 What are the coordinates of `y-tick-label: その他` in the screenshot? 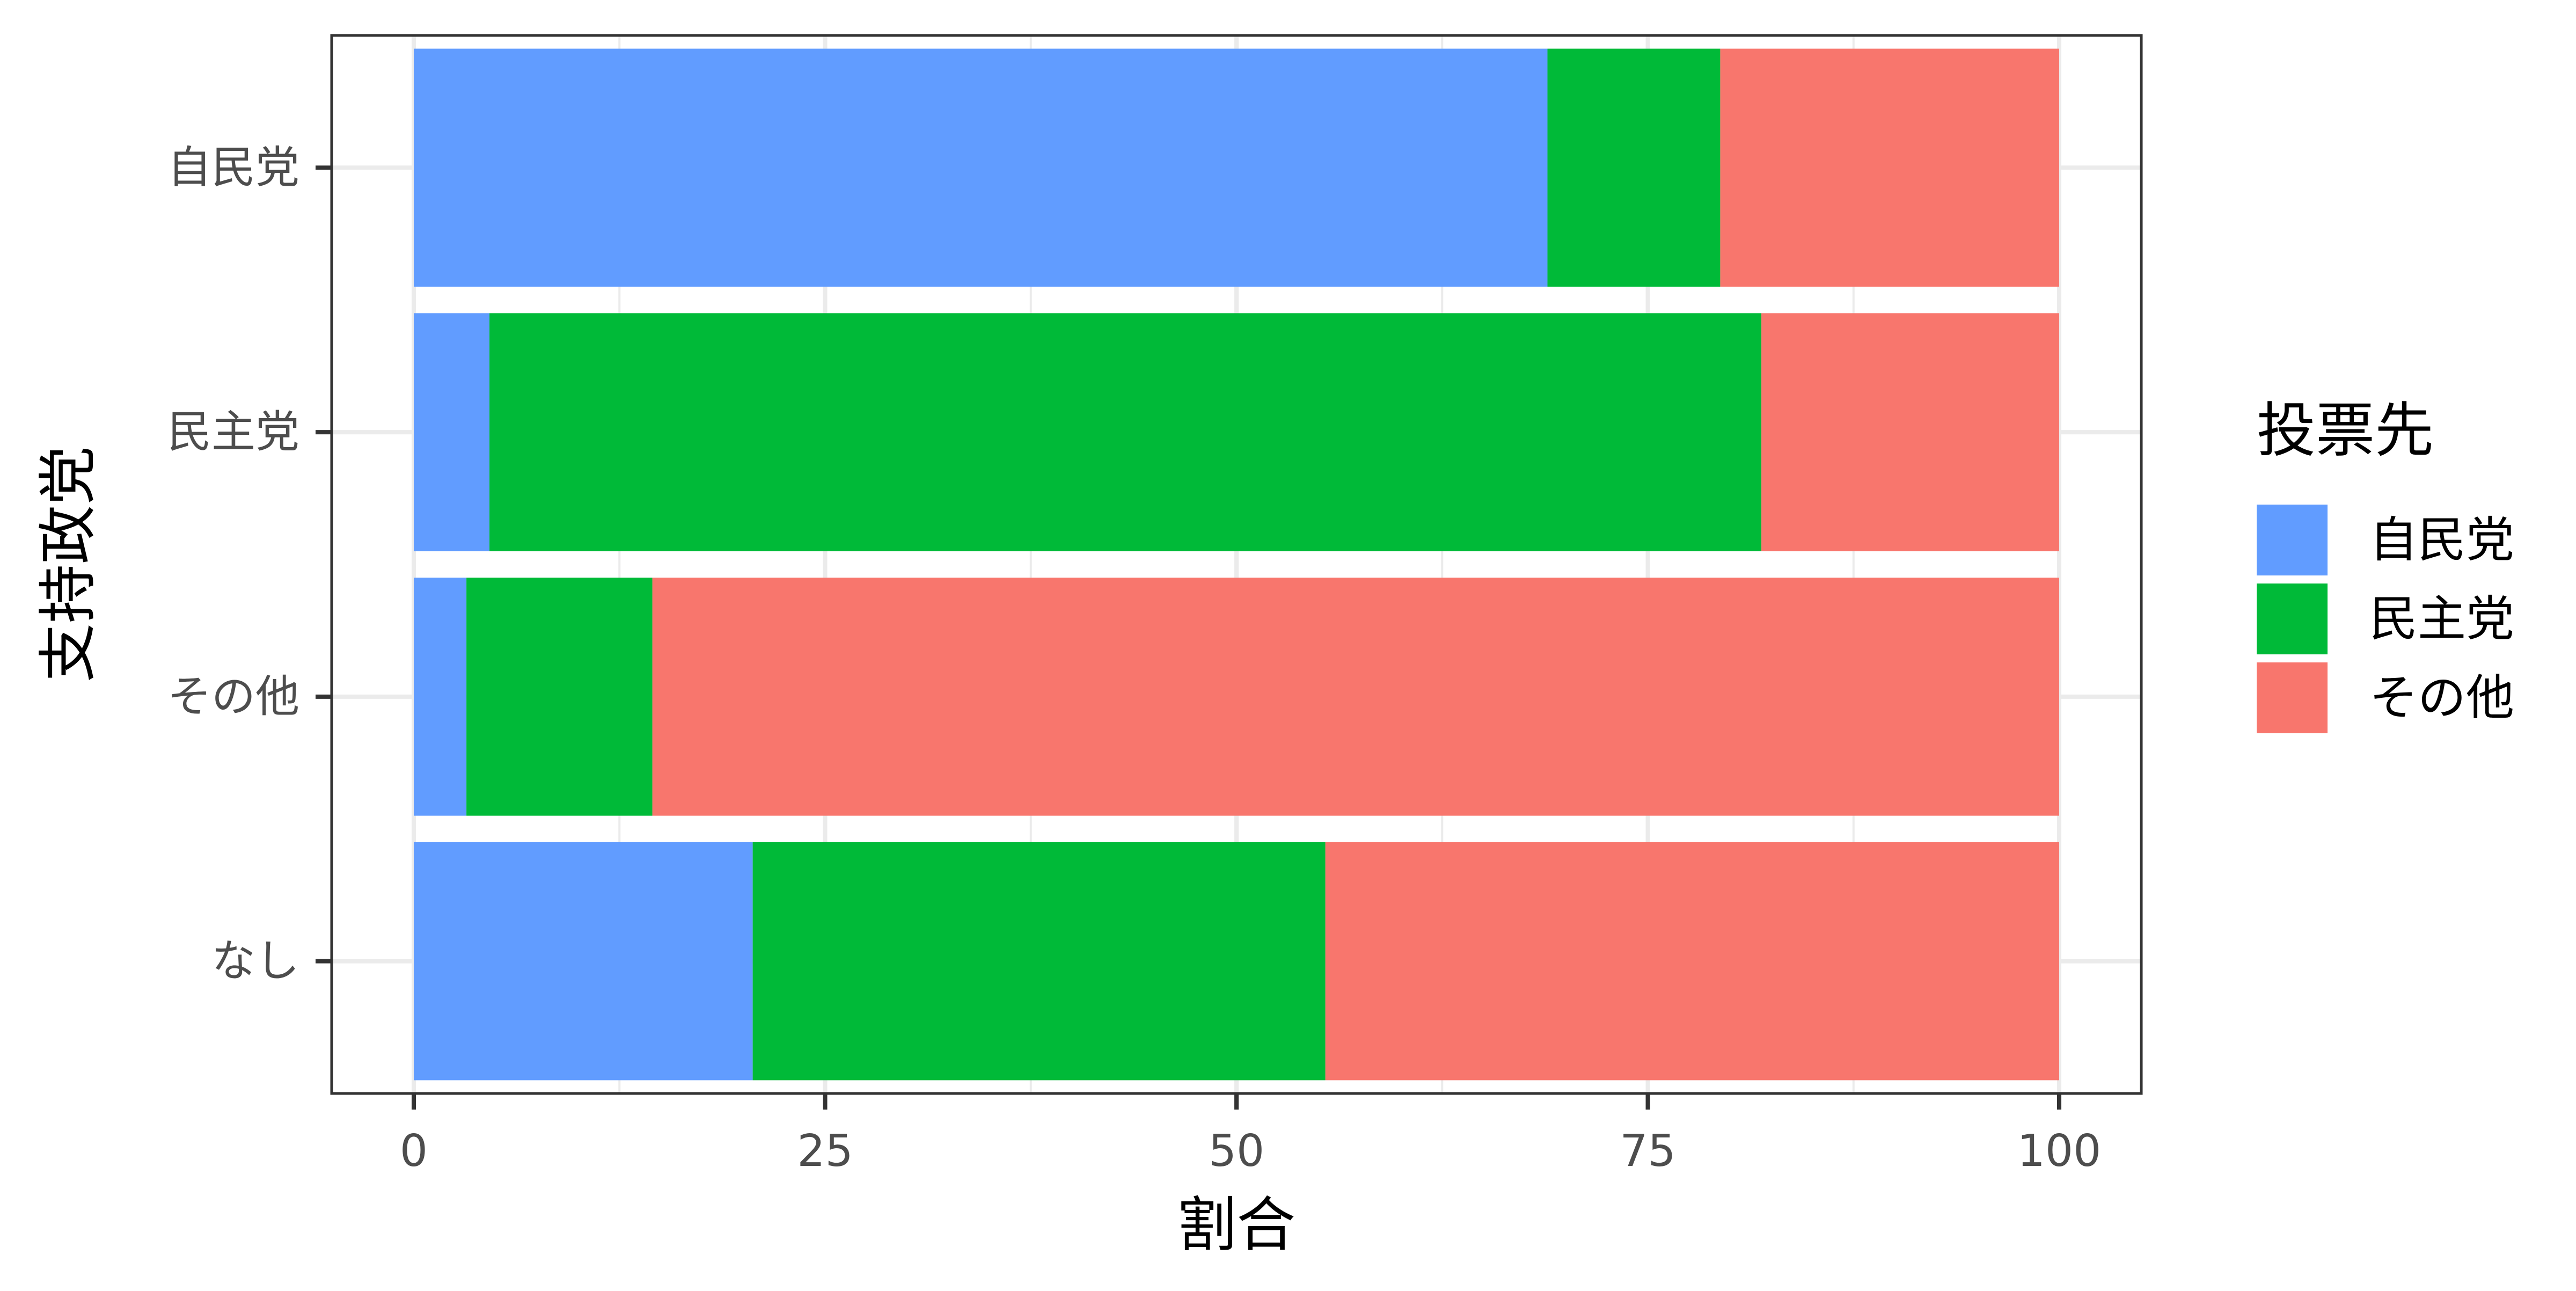 It's located at (233, 696).